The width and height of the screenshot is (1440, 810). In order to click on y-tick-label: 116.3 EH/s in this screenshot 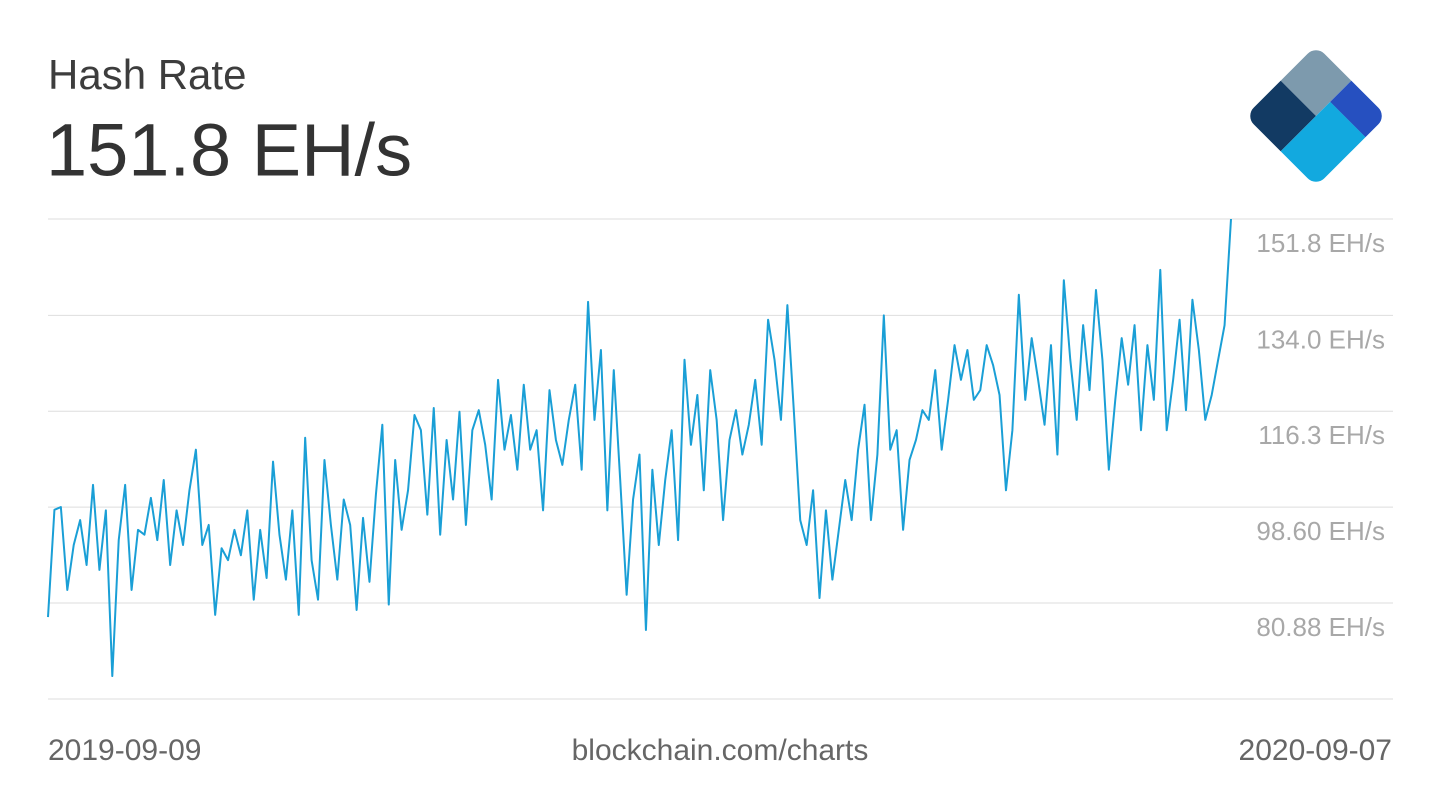, I will do `click(1321, 435)`.